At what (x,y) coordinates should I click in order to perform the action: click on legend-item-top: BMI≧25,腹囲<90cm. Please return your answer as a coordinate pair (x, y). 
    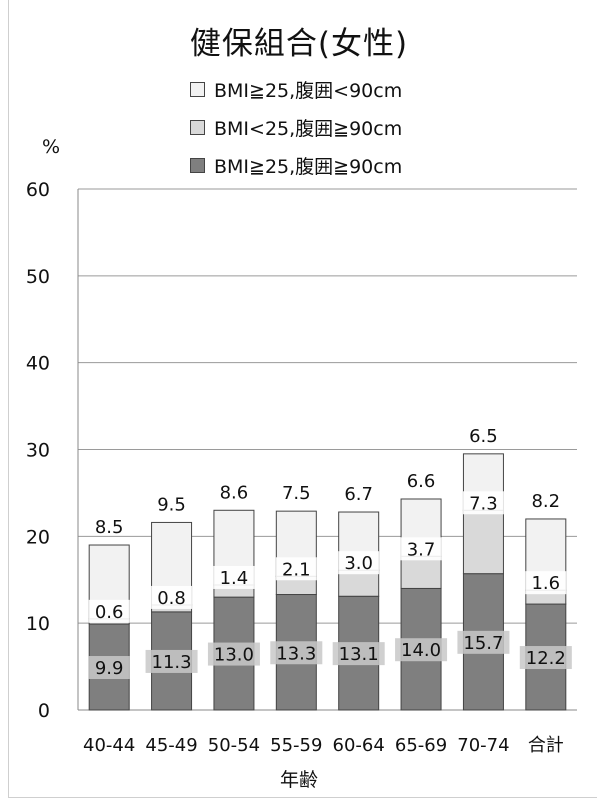
    Looking at the image, I should click on (296, 89).